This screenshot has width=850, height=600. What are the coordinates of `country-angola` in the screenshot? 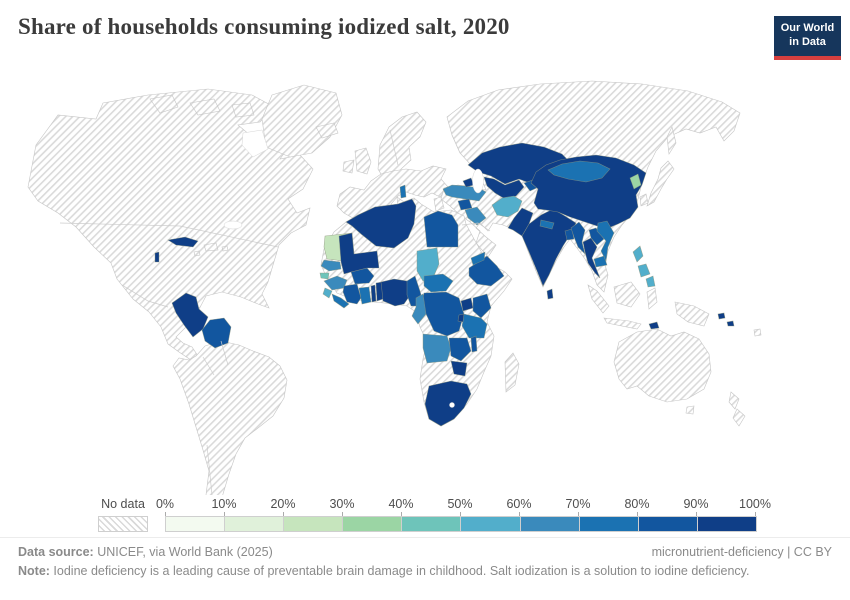 It's located at (437, 348).